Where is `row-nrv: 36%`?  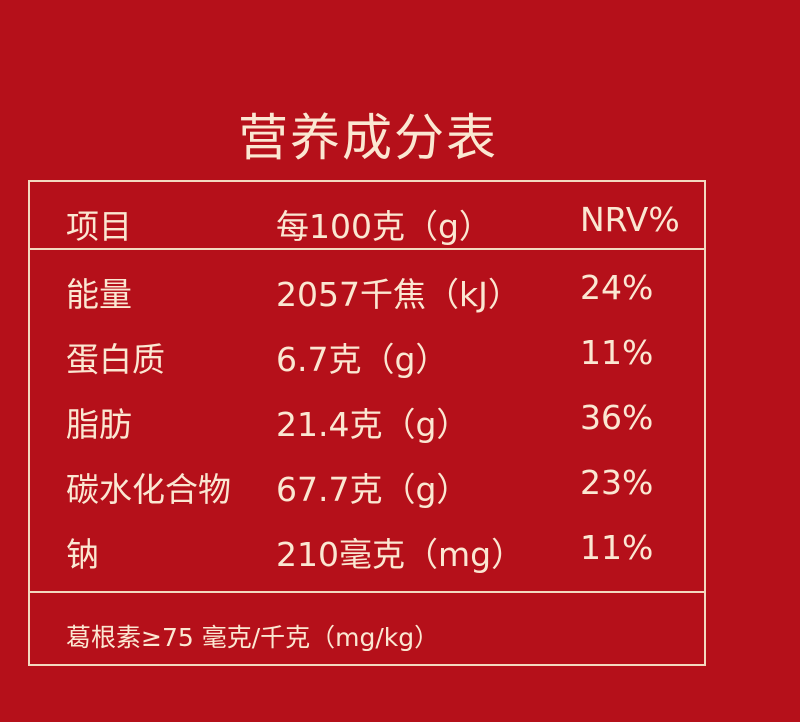 row-nrv: 36% is located at coordinates (617, 417).